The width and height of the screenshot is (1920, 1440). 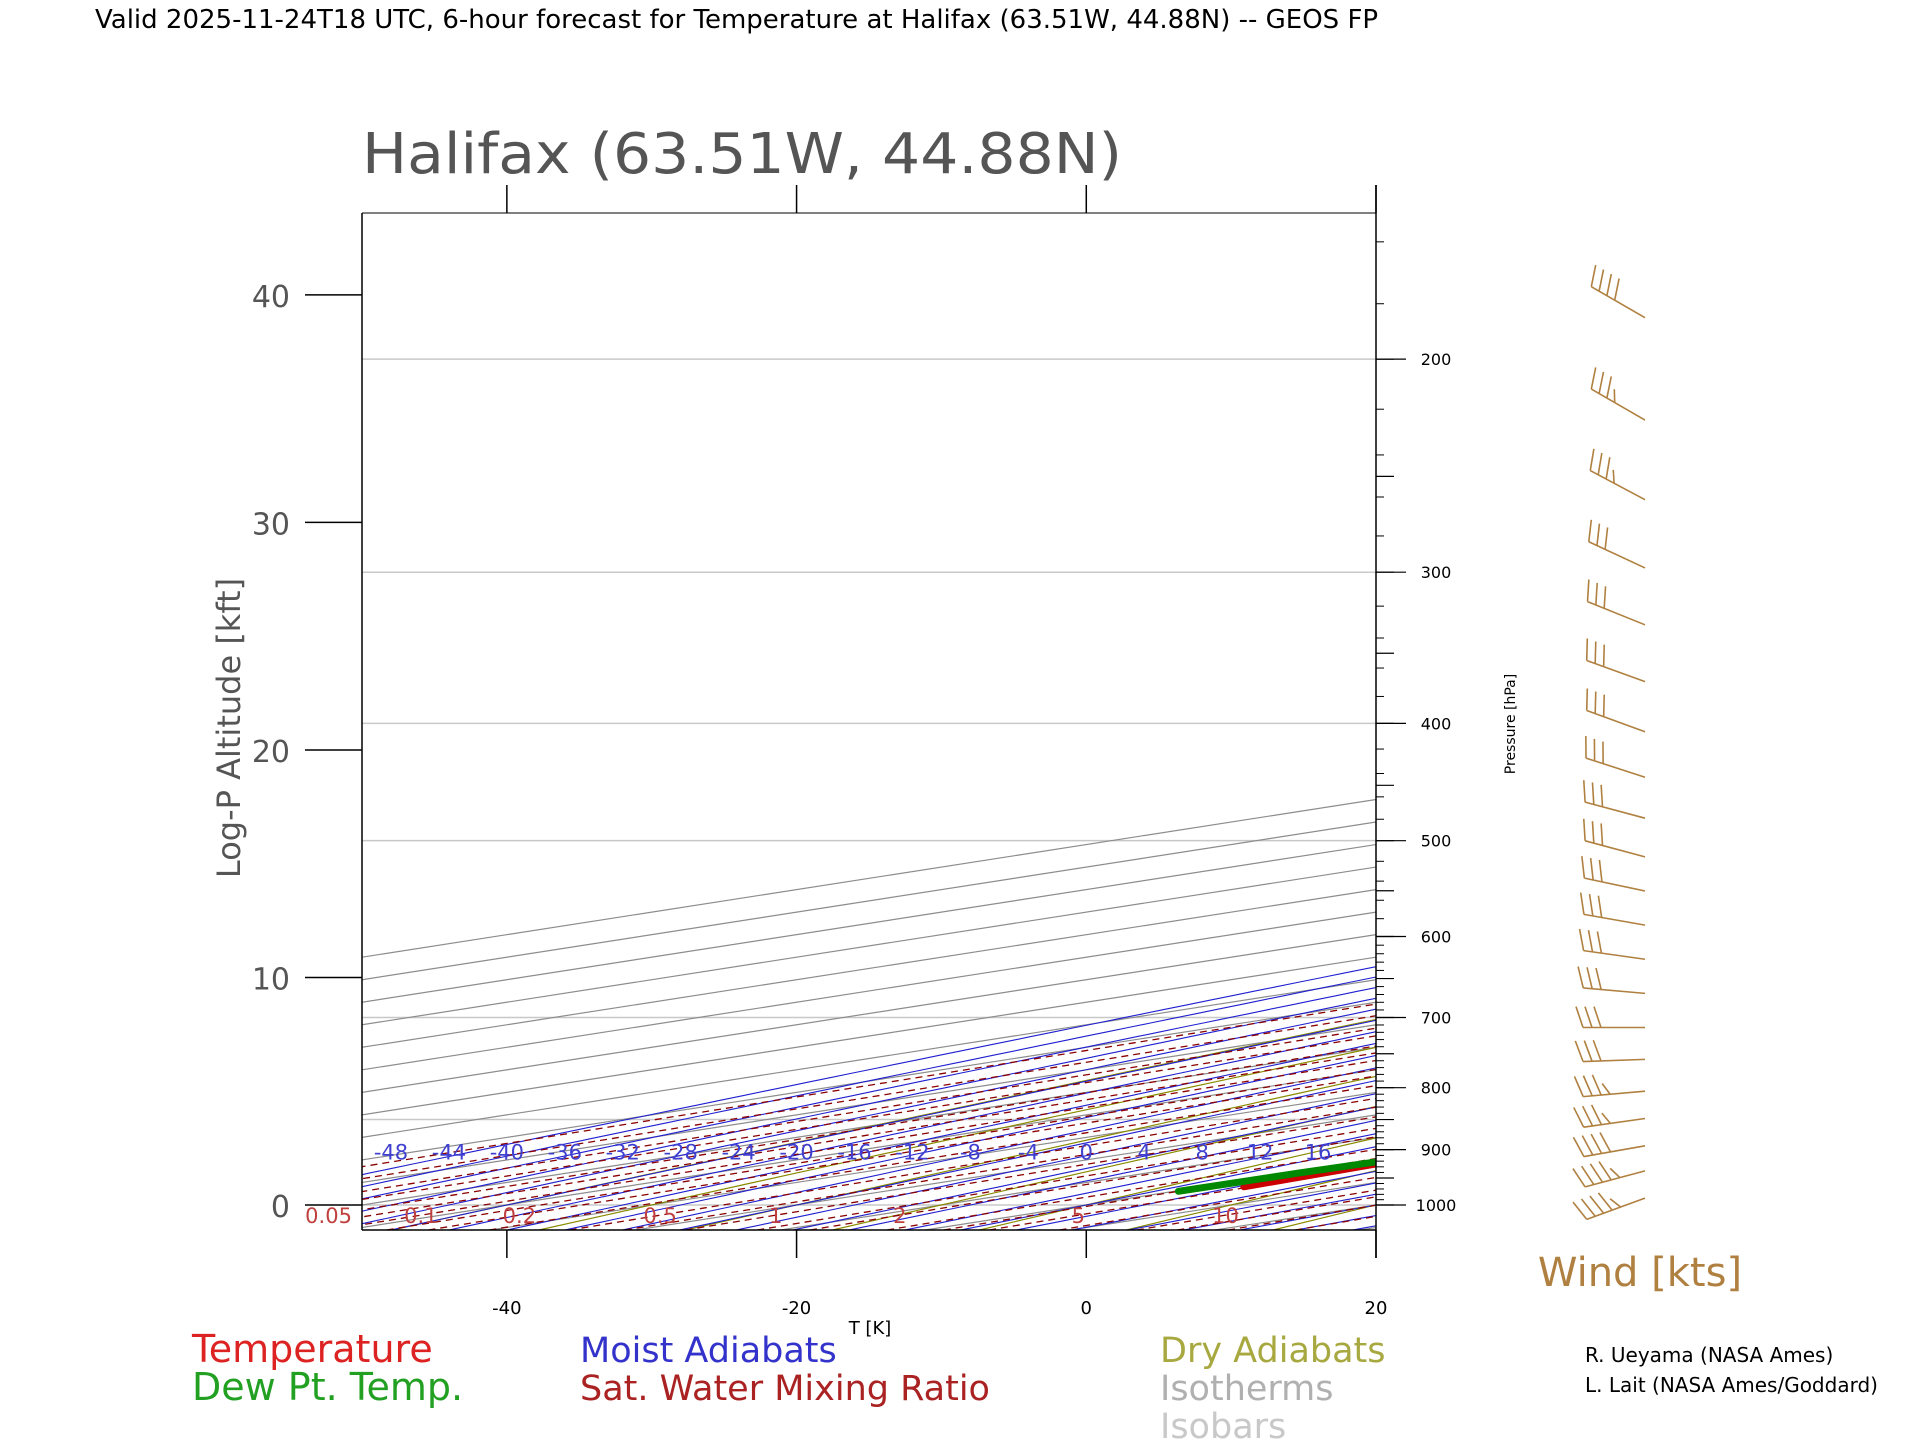 I want to click on moist-adiabat-label: 4, so click(x=1144, y=1153).